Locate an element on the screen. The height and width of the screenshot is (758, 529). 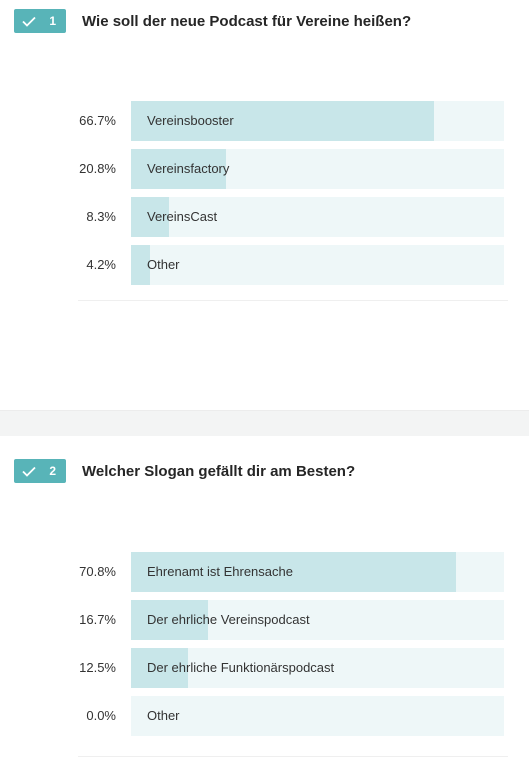
question-number: 2 is located at coordinates (52, 471).